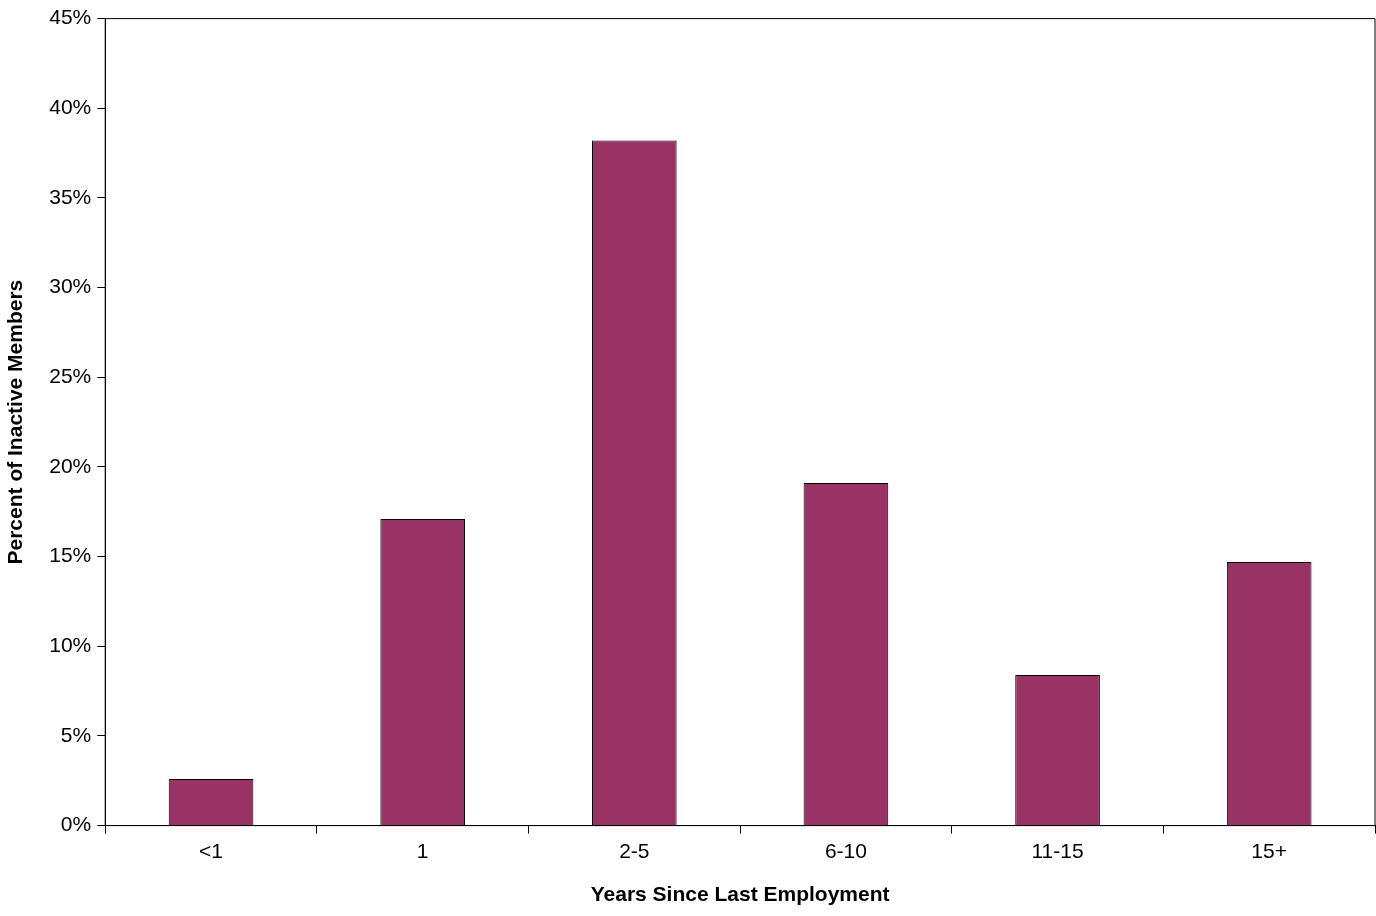 The image size is (1376, 916). What do you see at coordinates (70, 376) in the screenshot?
I see `y-tick-label: 25%` at bounding box center [70, 376].